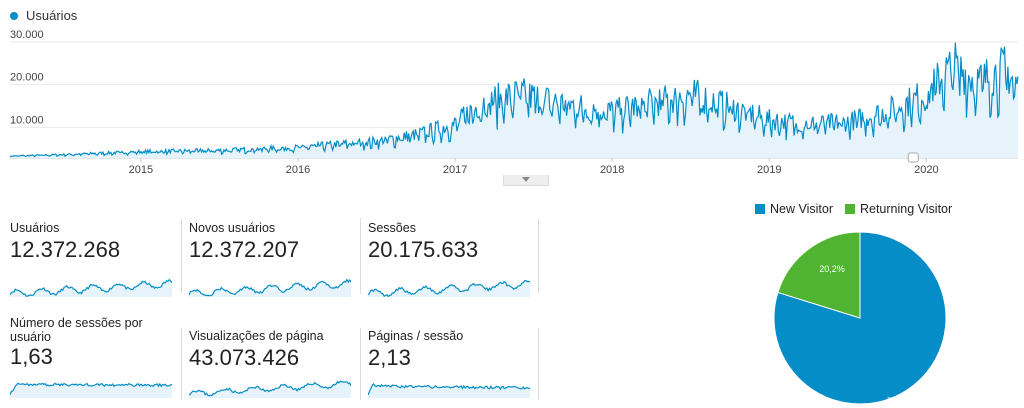 The height and width of the screenshot is (408, 1024). What do you see at coordinates (906, 209) in the screenshot?
I see `legend-label: Returning Visitor` at bounding box center [906, 209].